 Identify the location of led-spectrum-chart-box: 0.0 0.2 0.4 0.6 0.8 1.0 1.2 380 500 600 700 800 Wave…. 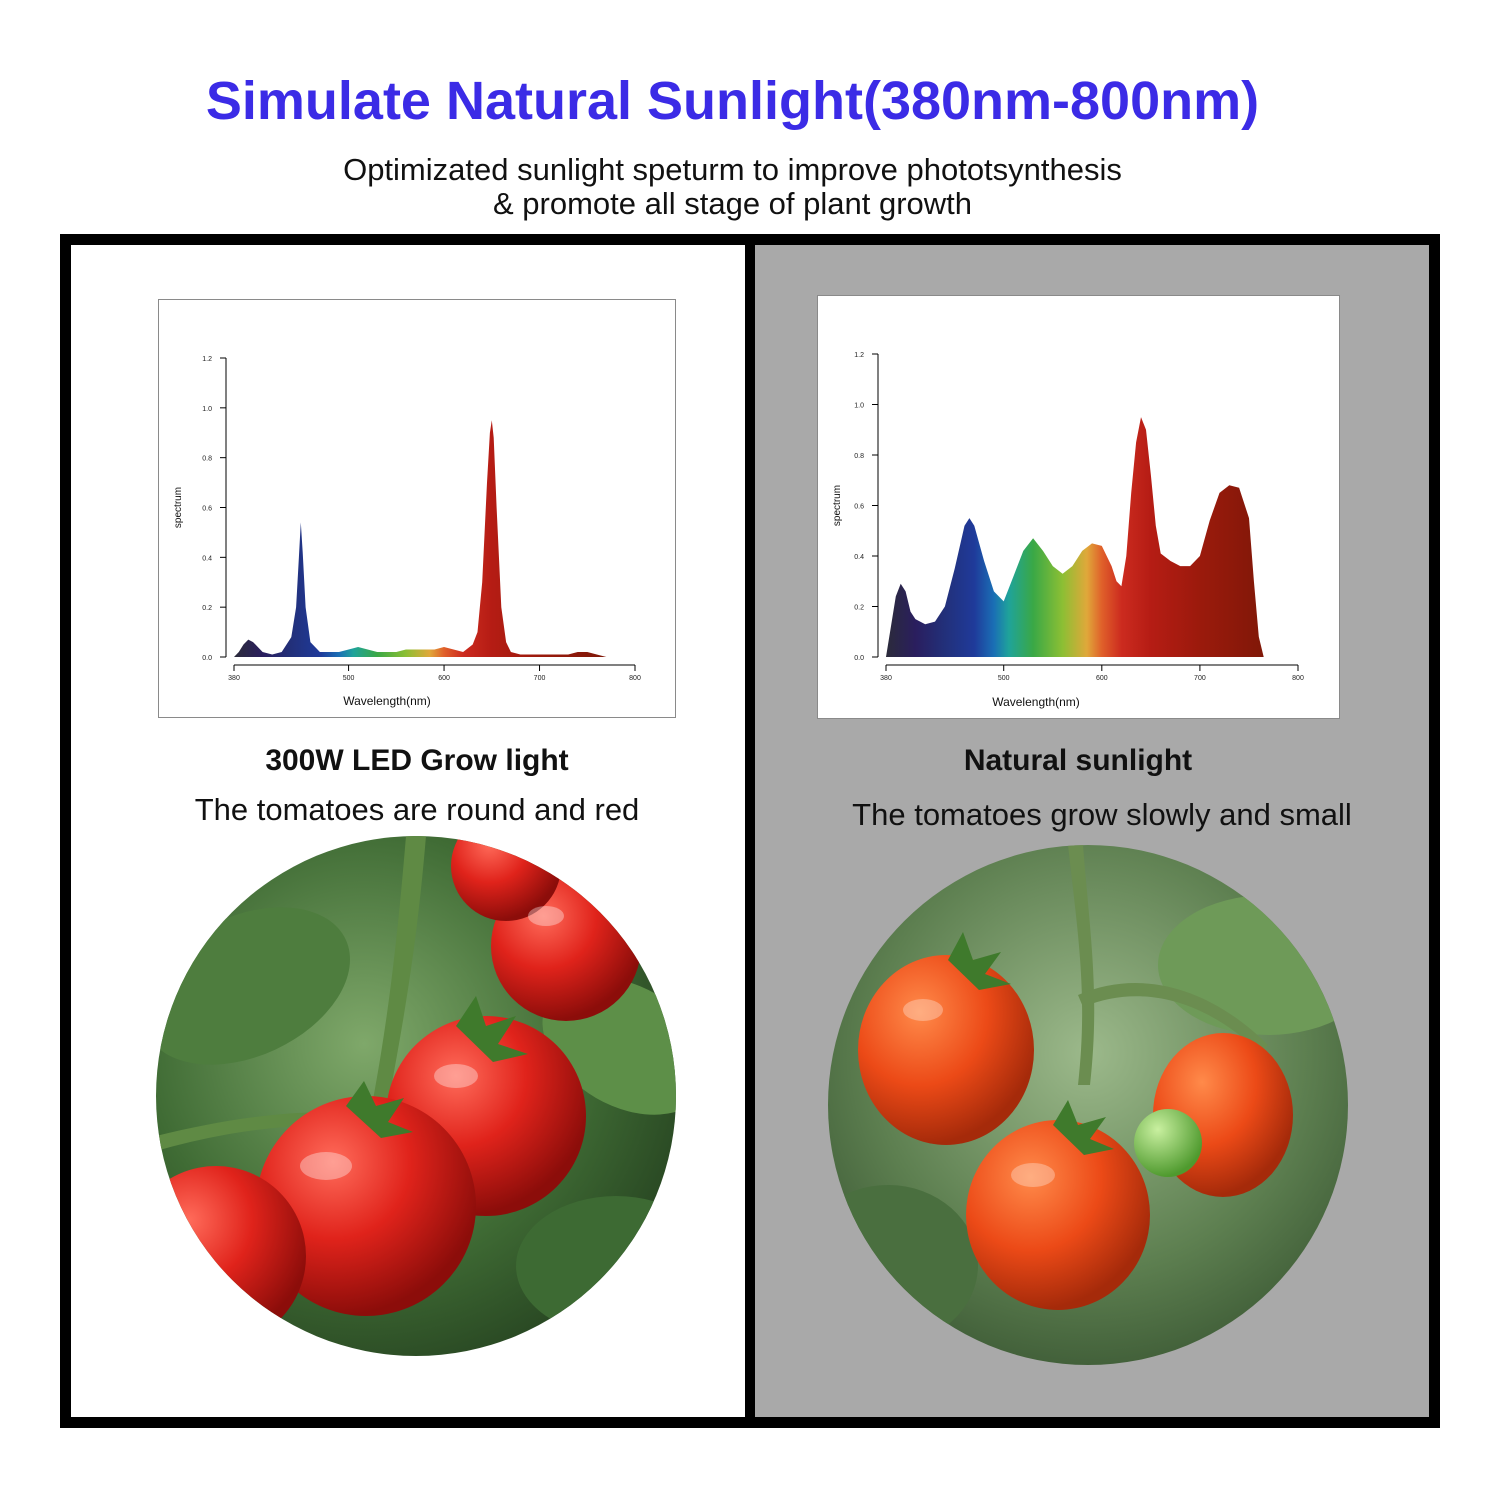
(417, 508).